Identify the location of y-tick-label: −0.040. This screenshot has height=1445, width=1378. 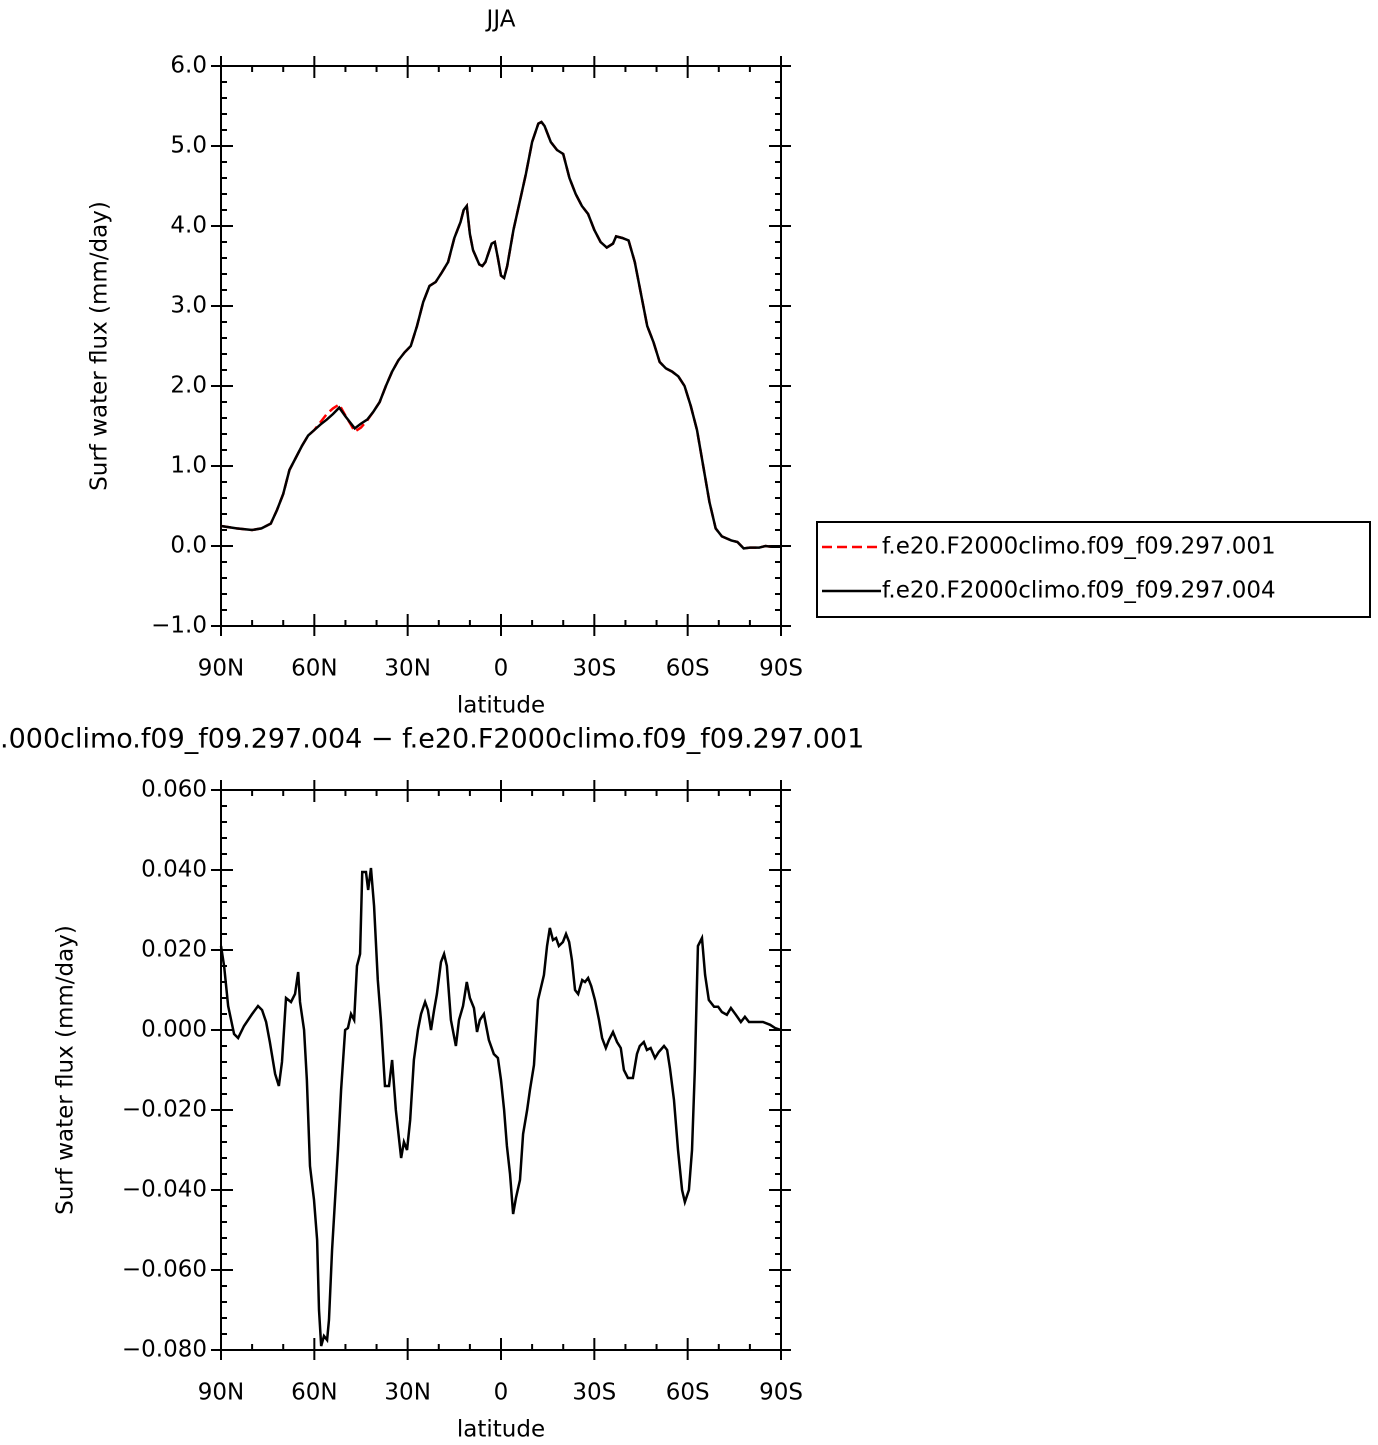
(164, 1190).